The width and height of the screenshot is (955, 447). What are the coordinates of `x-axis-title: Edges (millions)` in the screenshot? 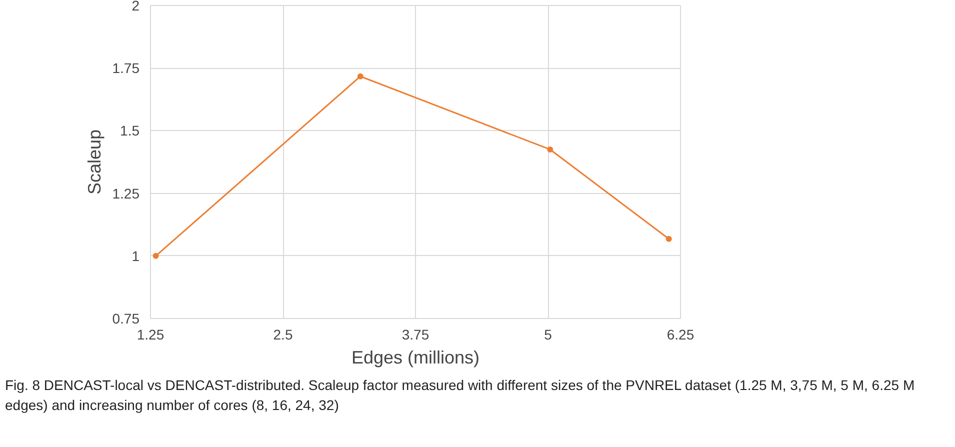 It's located at (415, 358).